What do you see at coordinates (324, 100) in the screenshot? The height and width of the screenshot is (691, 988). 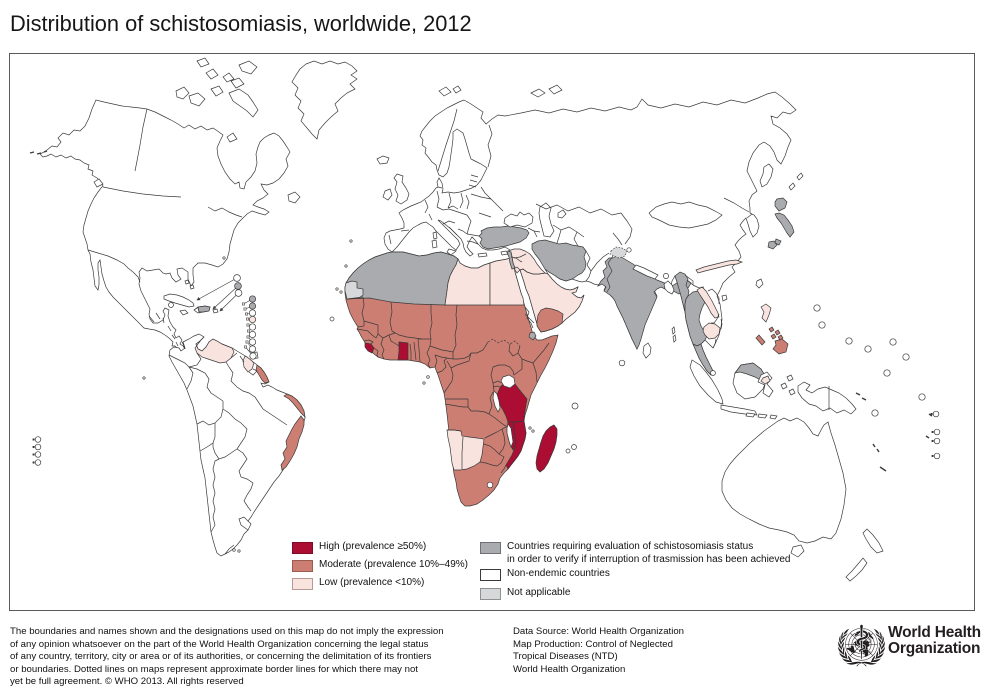 I see `region-greenland` at bounding box center [324, 100].